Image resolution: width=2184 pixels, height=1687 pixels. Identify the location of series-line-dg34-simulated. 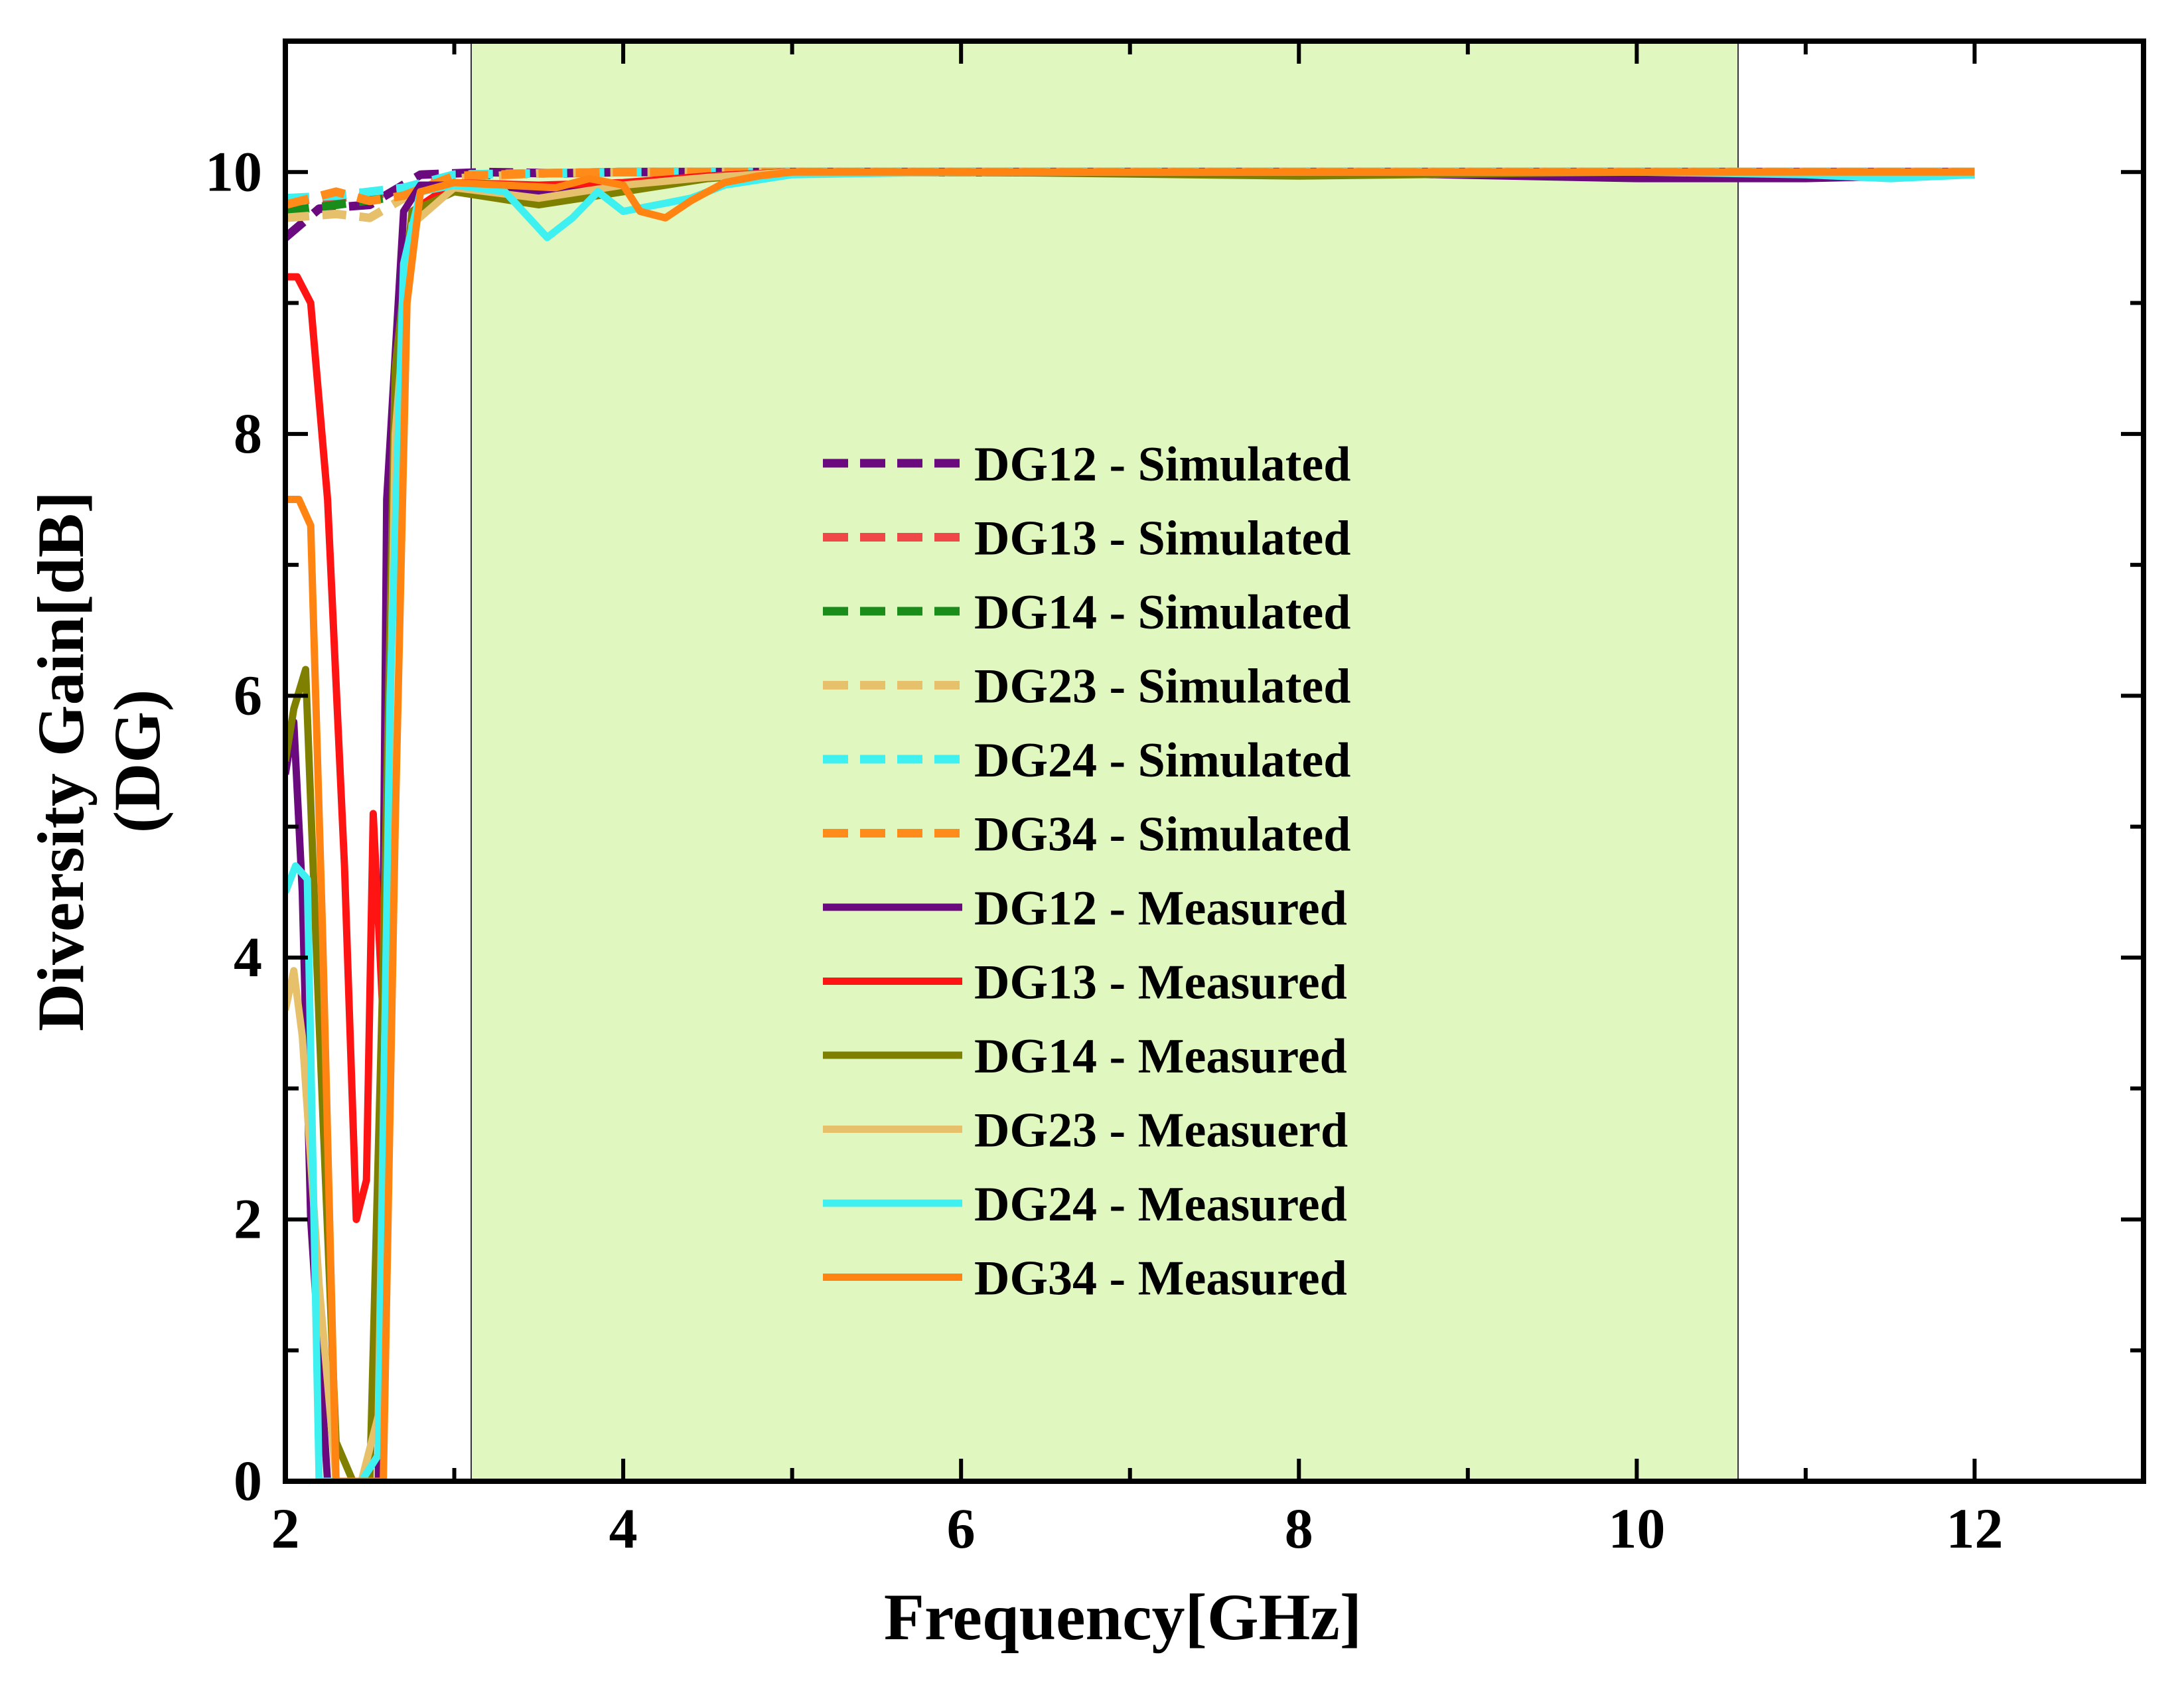
(1130, 188).